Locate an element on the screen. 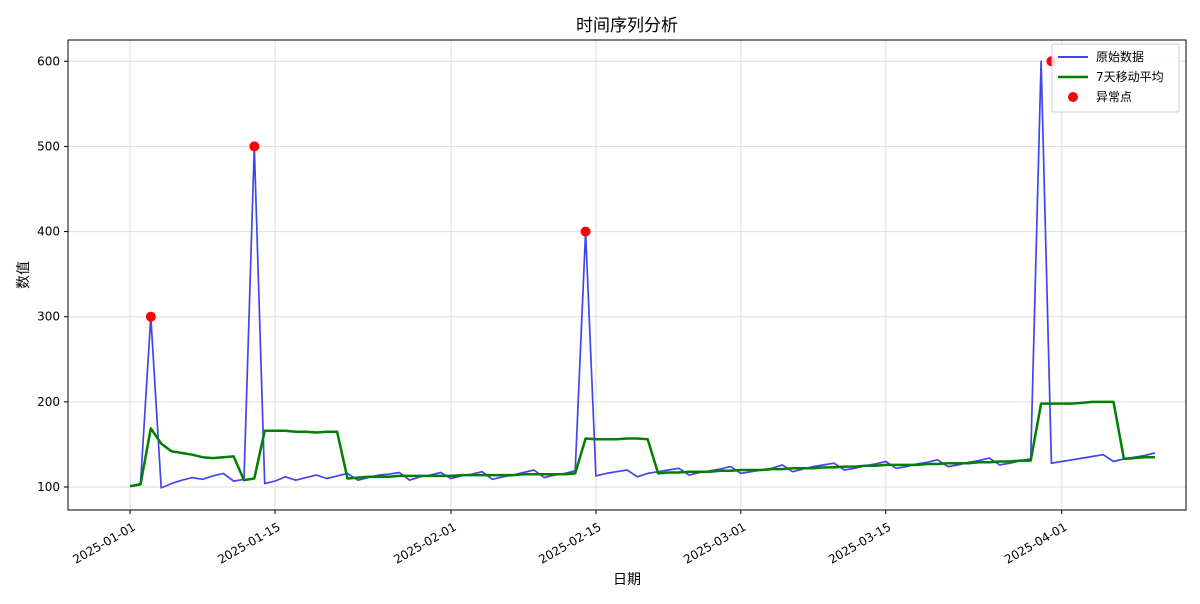 The width and height of the screenshot is (1200, 604). y-tick-label: 200 is located at coordinates (48, 402).